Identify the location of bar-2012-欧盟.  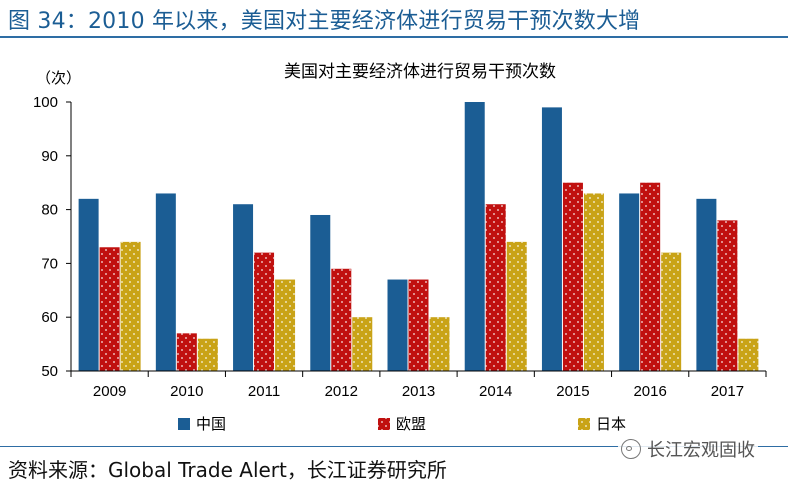
(341, 319).